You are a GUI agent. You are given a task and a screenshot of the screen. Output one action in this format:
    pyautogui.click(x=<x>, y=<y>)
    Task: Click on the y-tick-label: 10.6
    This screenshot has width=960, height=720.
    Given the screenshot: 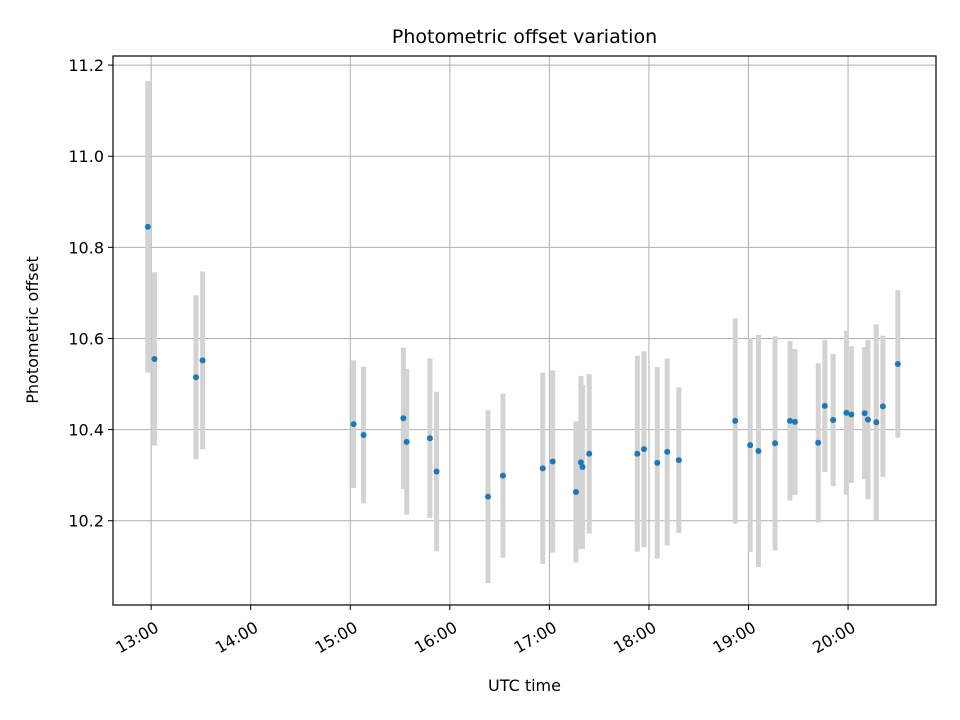 What is the action you would take?
    pyautogui.click(x=86, y=338)
    